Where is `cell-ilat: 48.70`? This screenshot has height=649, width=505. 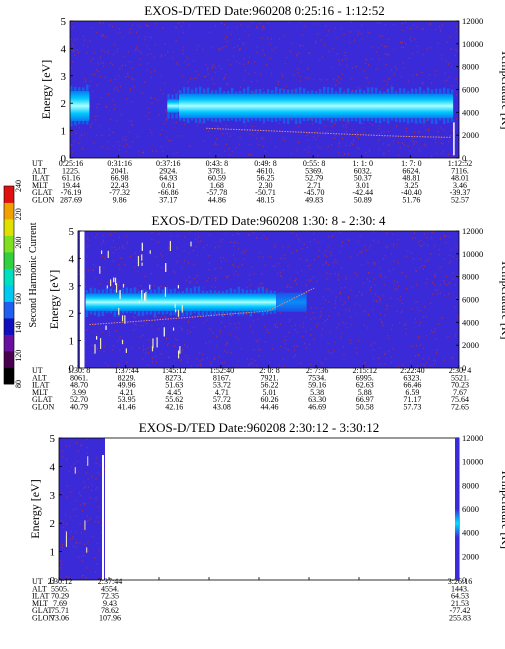
cell-ilat: 48.70 is located at coordinates (79, 385).